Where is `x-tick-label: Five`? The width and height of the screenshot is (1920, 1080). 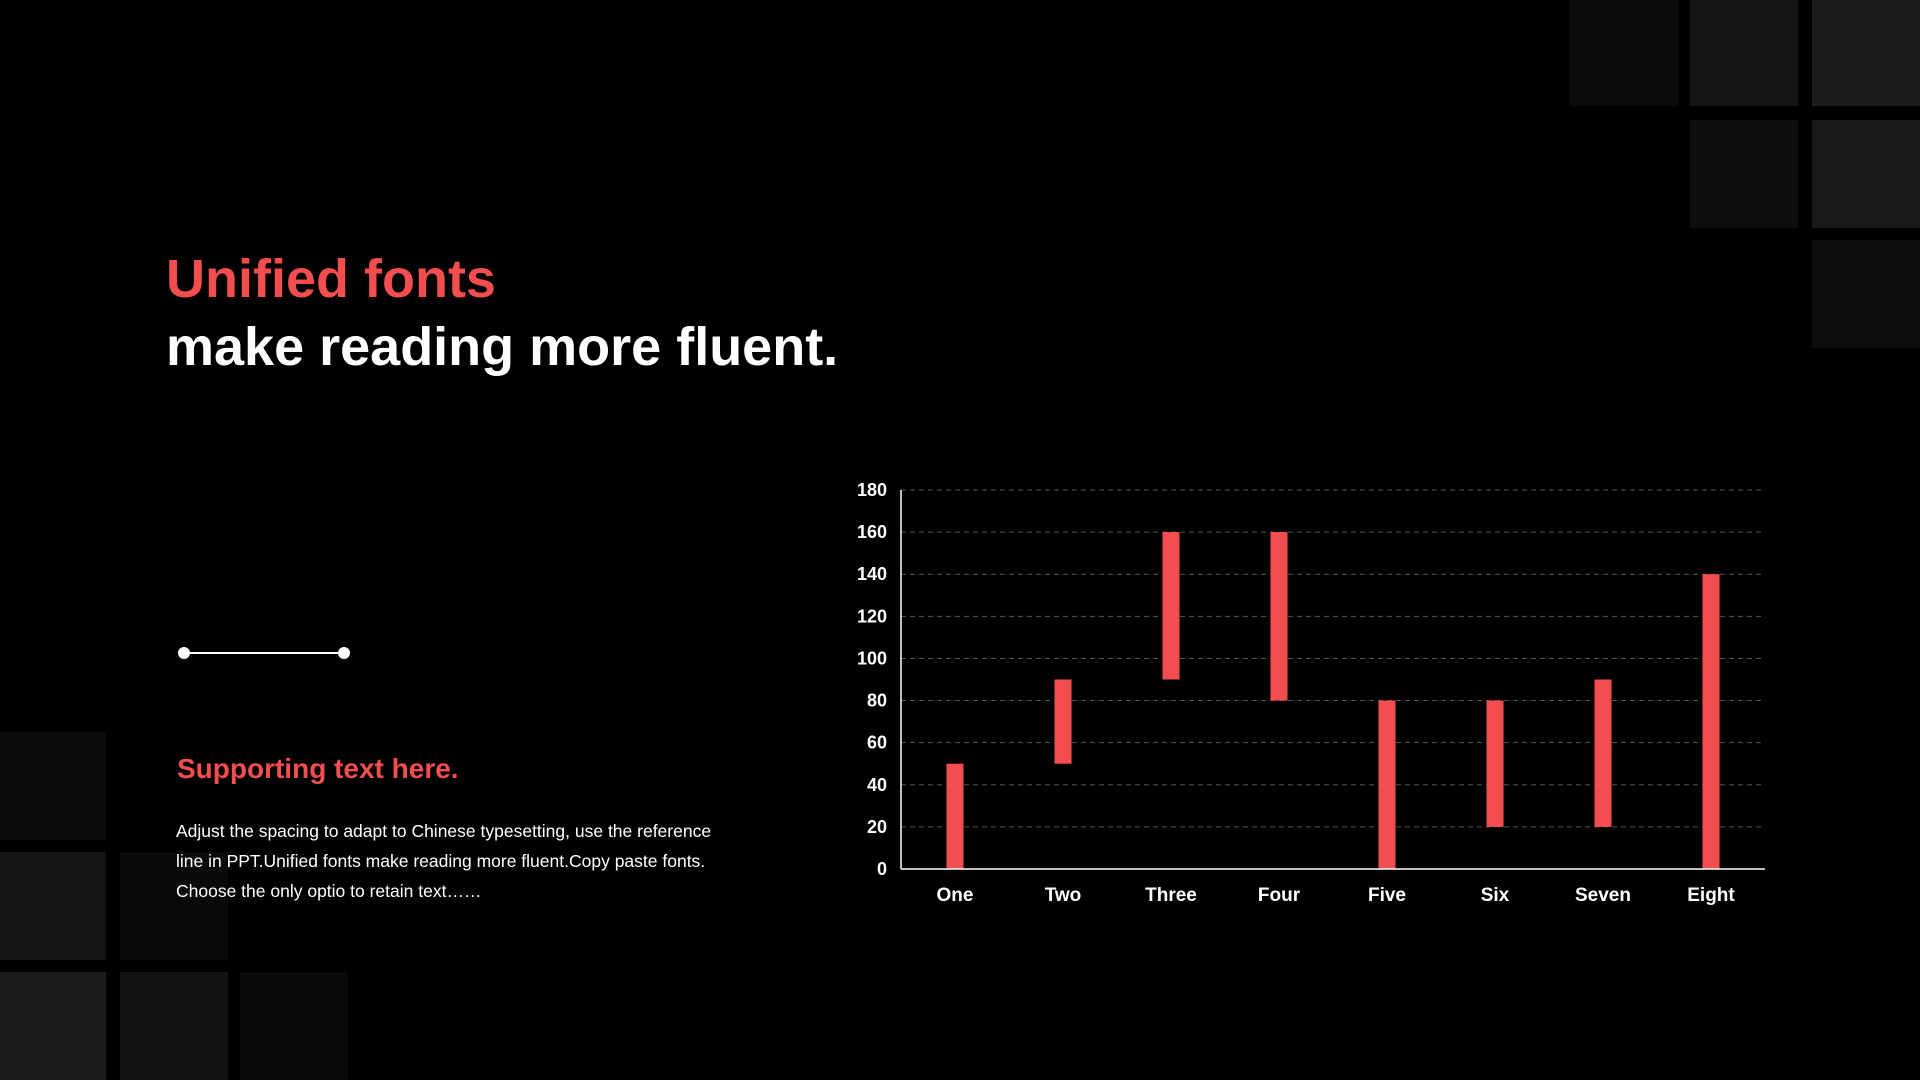 x-tick-label: Five is located at coordinates (1387, 895).